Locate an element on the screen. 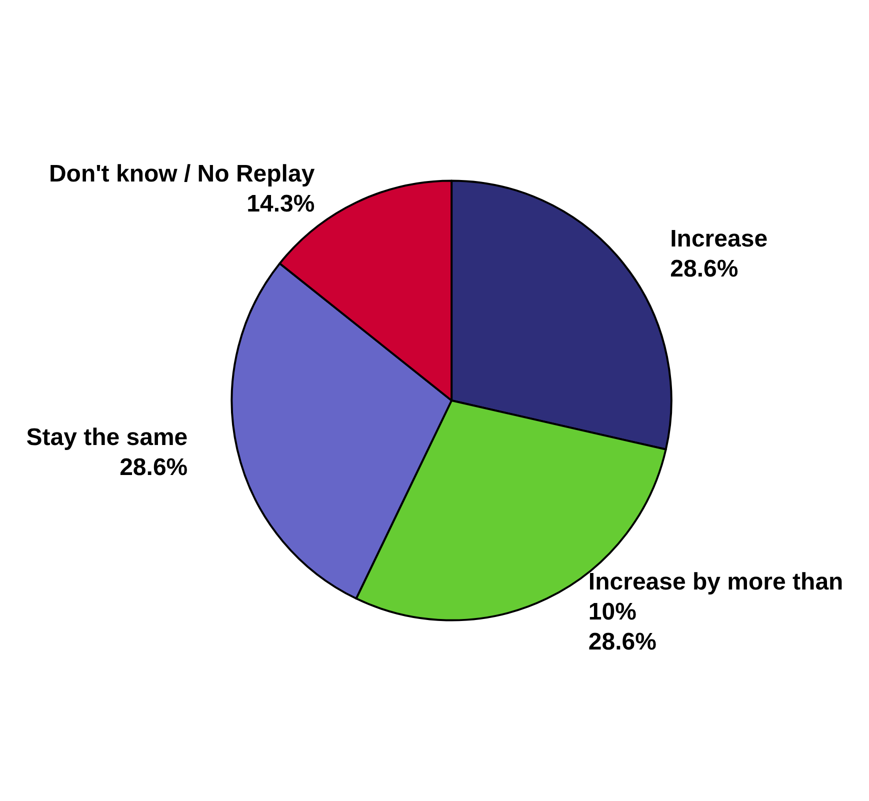 The image size is (869, 801). data-label: 14.3% is located at coordinates (280, 204).